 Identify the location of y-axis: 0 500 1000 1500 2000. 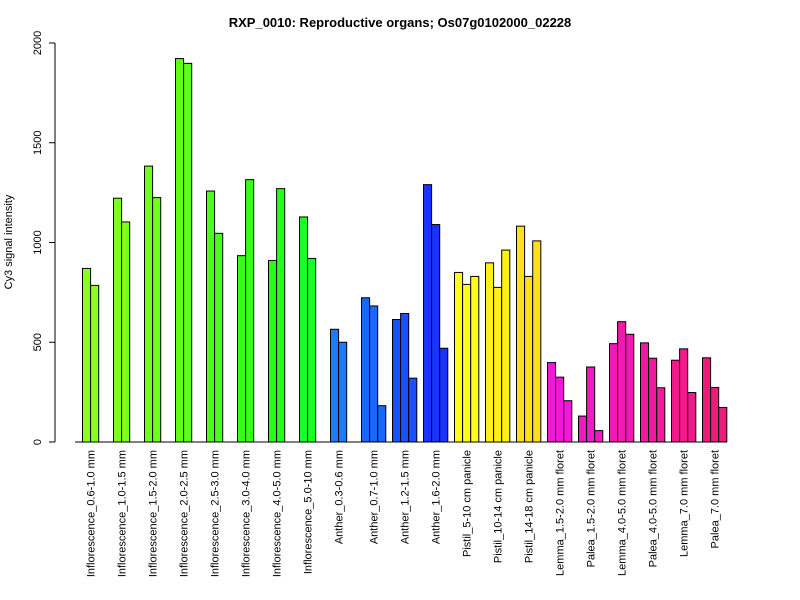
(44, 238).